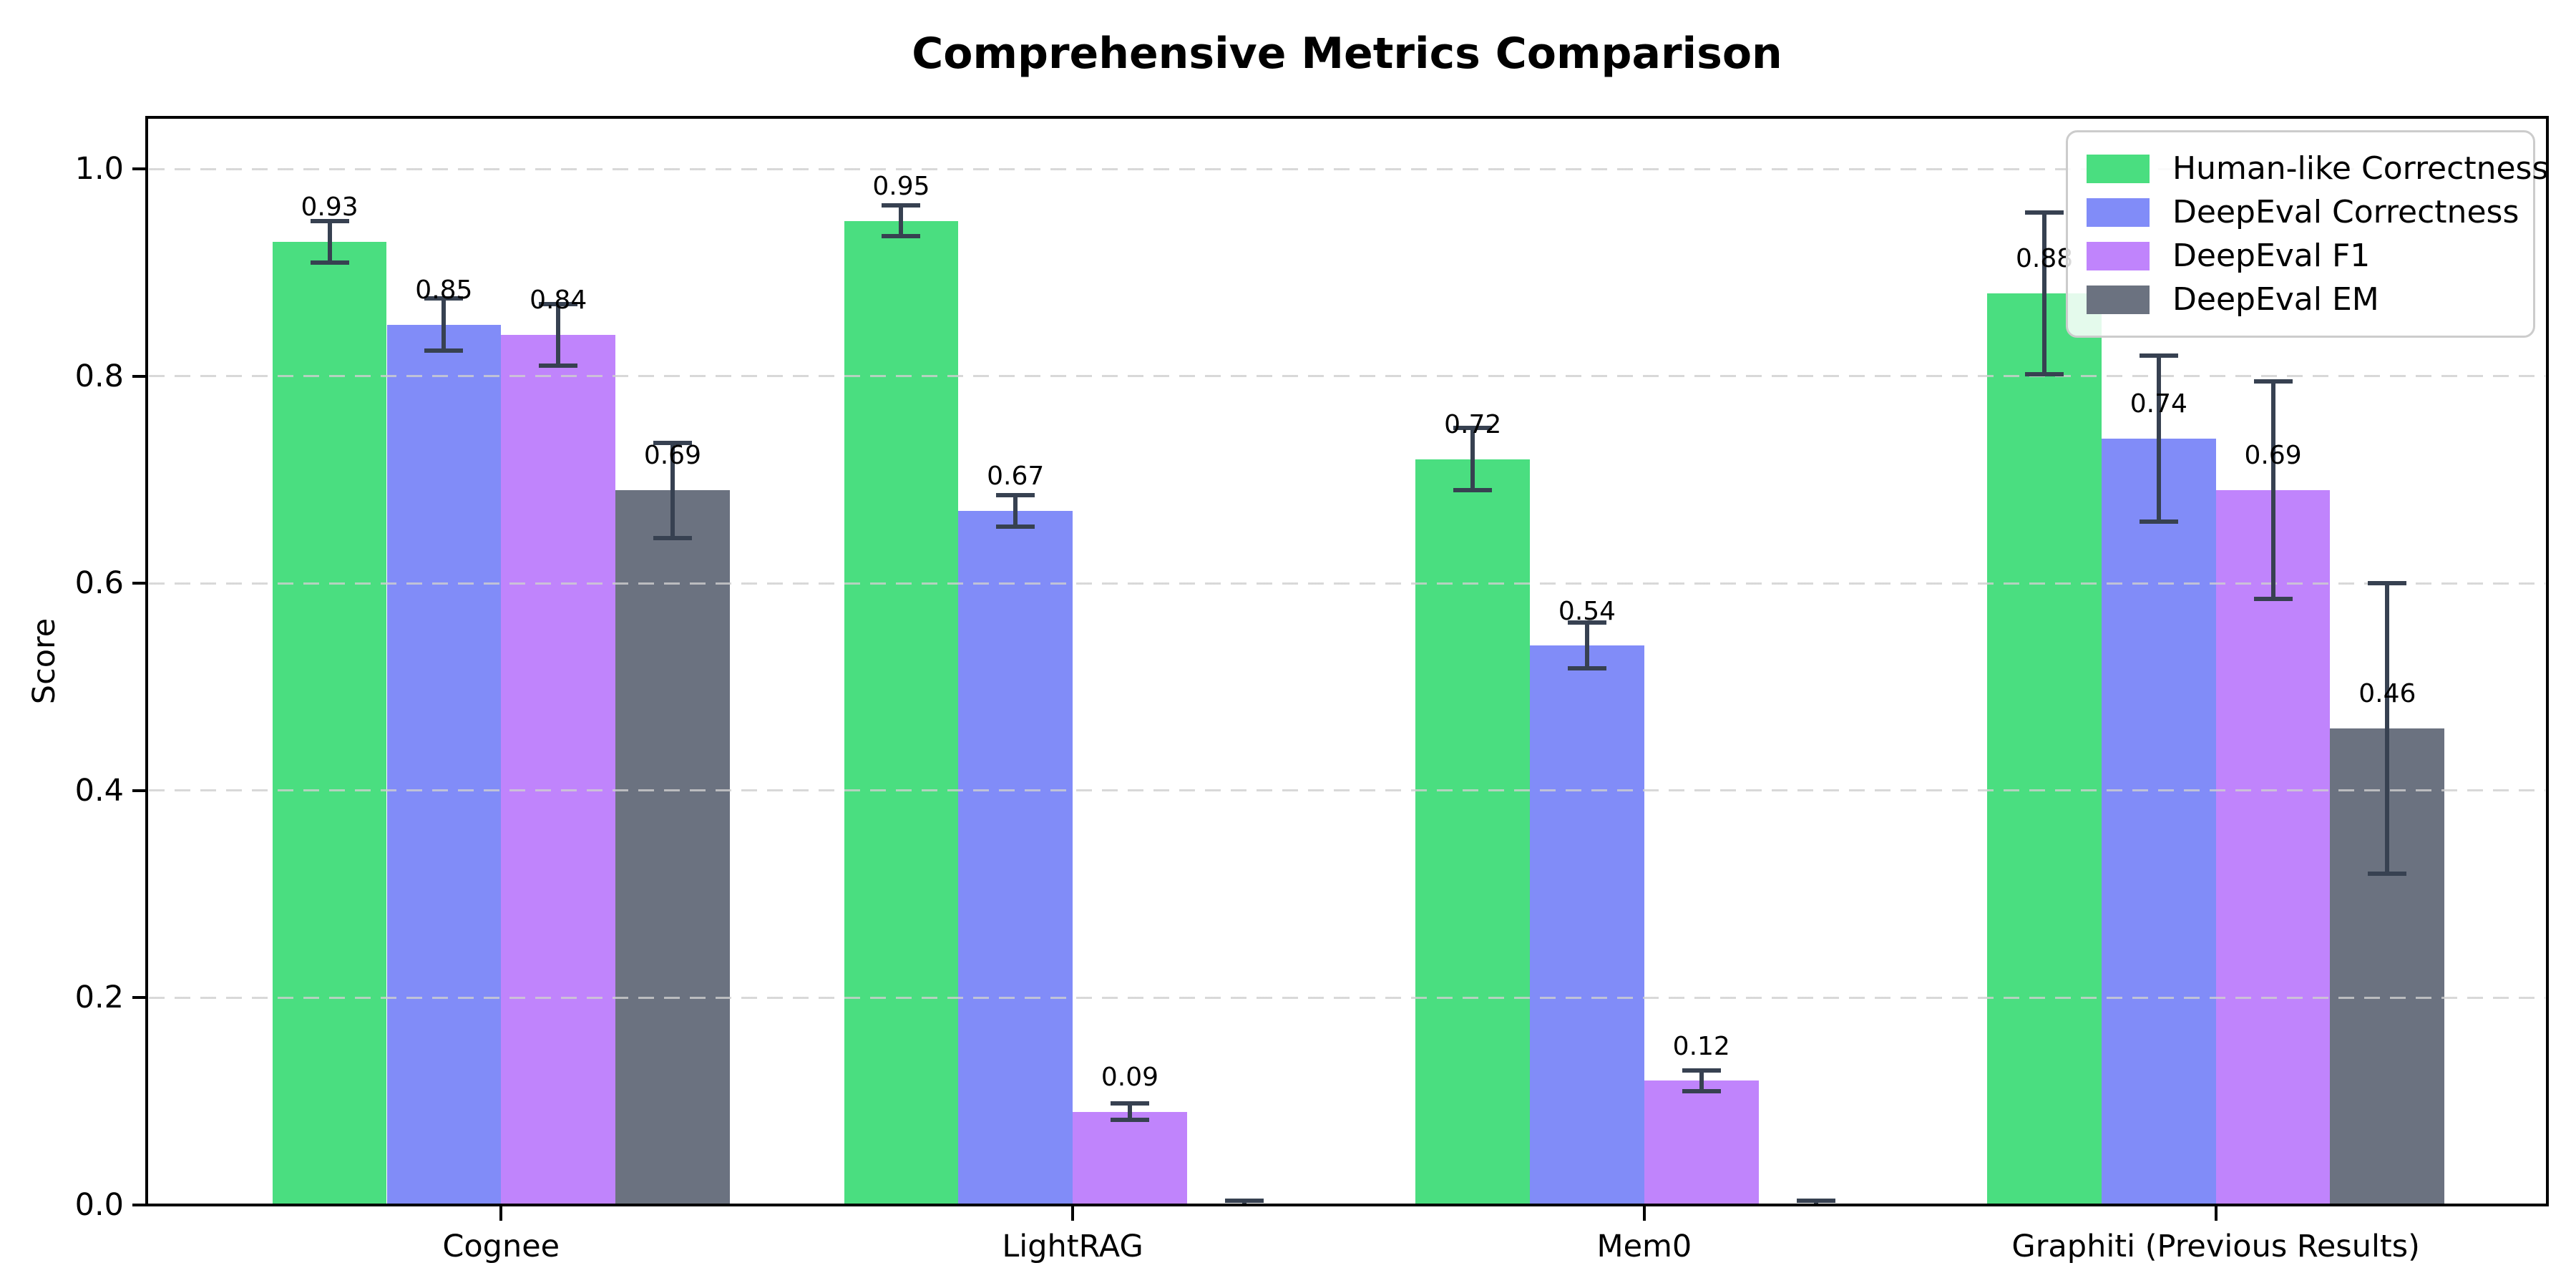 This screenshot has width=2576, height=1288. What do you see at coordinates (2345, 211) in the screenshot?
I see `legend-label: DeepEval Correctness` at bounding box center [2345, 211].